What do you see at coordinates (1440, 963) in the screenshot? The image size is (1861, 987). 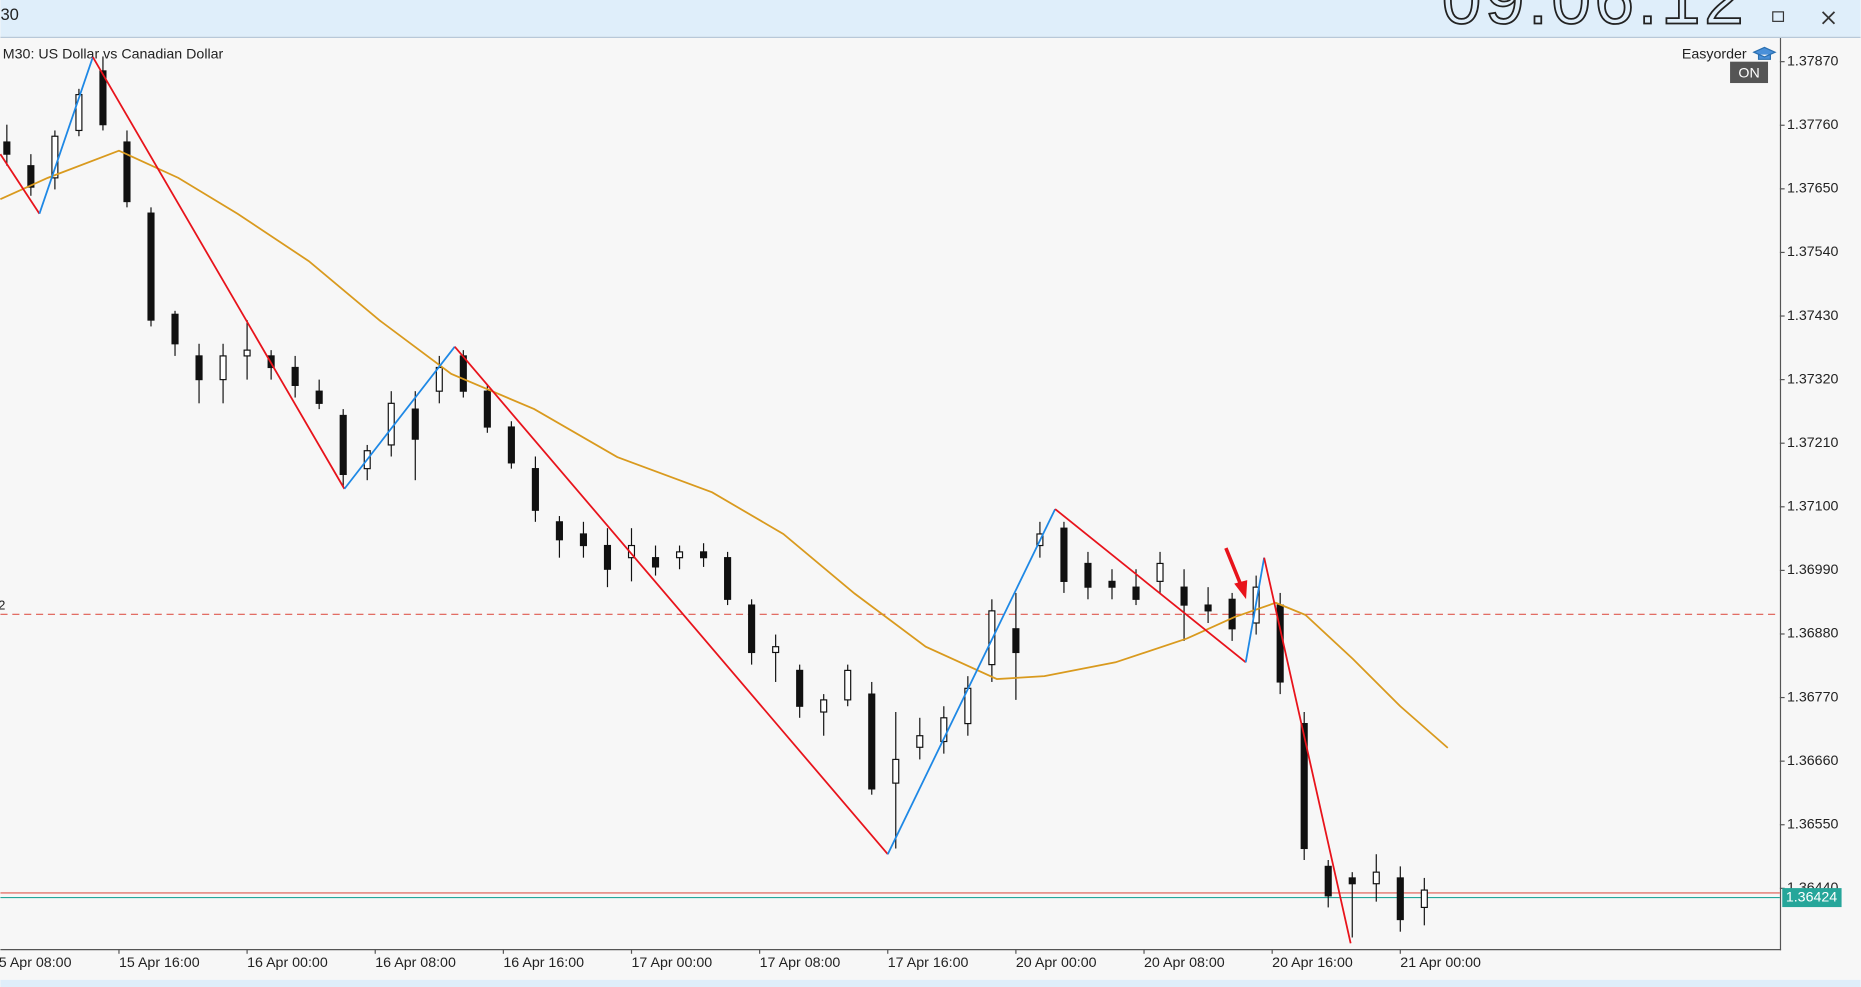 I see `x-tick-label: 21 Apr 00:00` at bounding box center [1440, 963].